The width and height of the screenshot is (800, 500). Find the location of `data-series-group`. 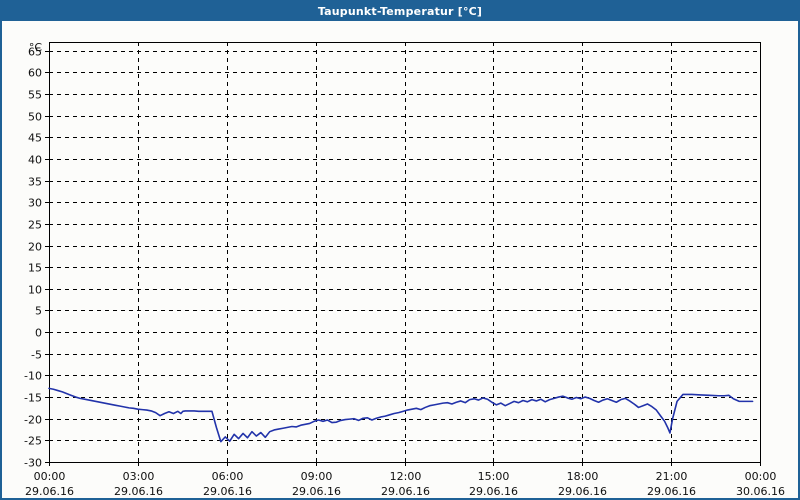

data-series-group is located at coordinates (401, 415).